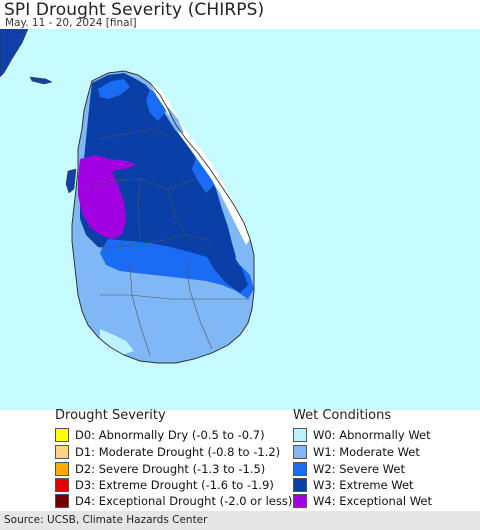 This screenshot has width=480, height=530. Describe the element at coordinates (300, 485) in the screenshot. I see `legend-swatch-w3` at that location.